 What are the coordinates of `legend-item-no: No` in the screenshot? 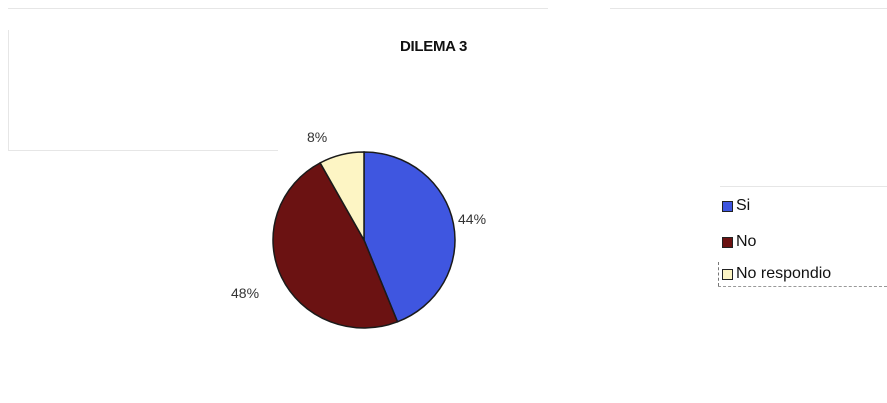 It's located at (739, 242).